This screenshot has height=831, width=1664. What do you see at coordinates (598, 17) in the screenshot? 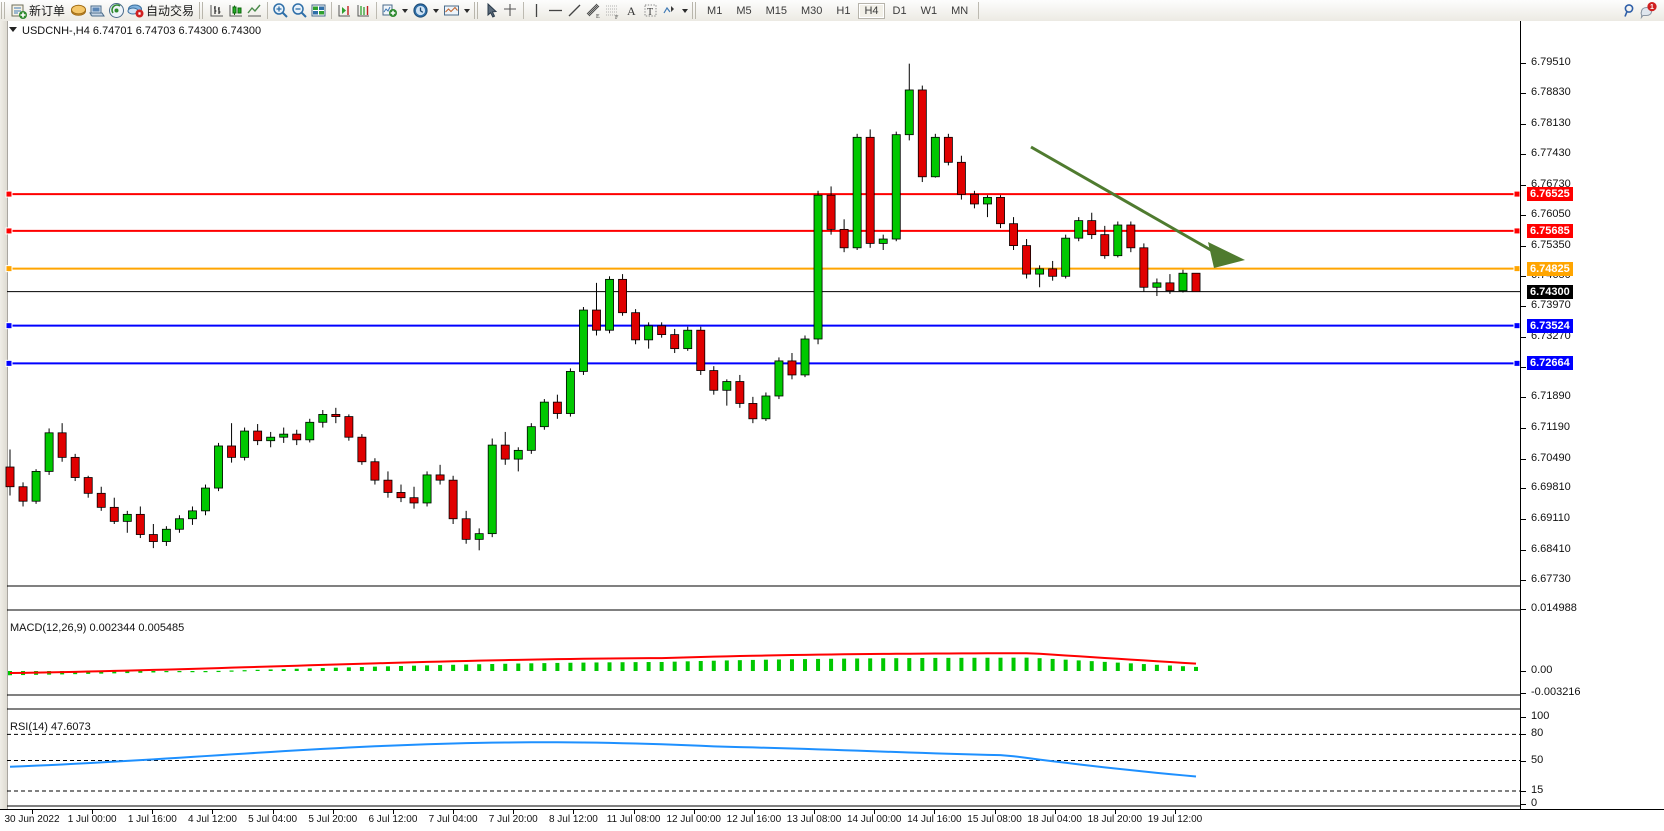
I see `svg-text: E` at bounding box center [598, 17].